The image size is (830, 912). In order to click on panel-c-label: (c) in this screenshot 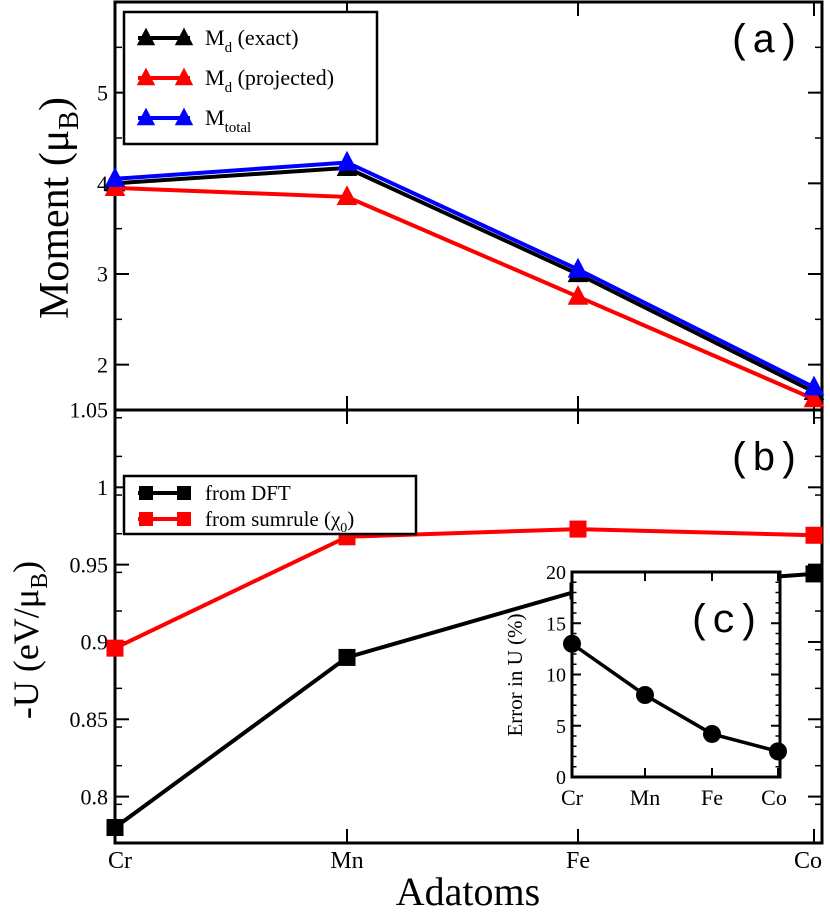, I will do `click(724, 622)`.